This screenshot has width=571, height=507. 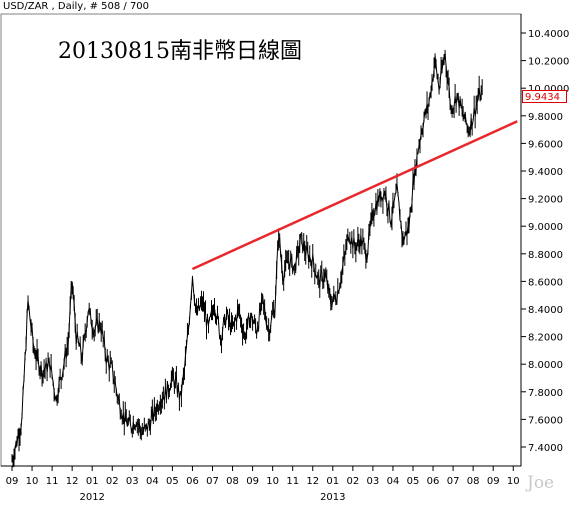 What do you see at coordinates (332, 497) in the screenshot?
I see `x-year-label: 2013` at bounding box center [332, 497].